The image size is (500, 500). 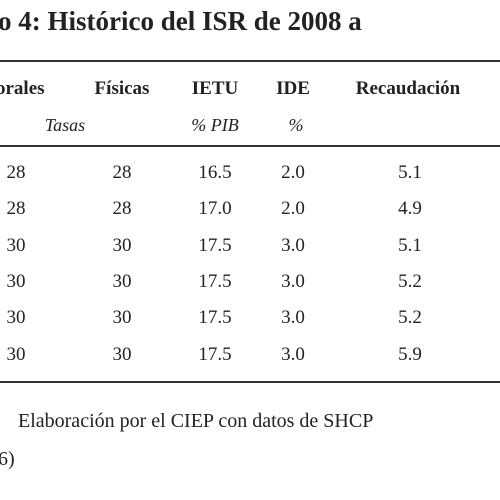 I want to click on column-header: IDE, so click(x=293, y=88).